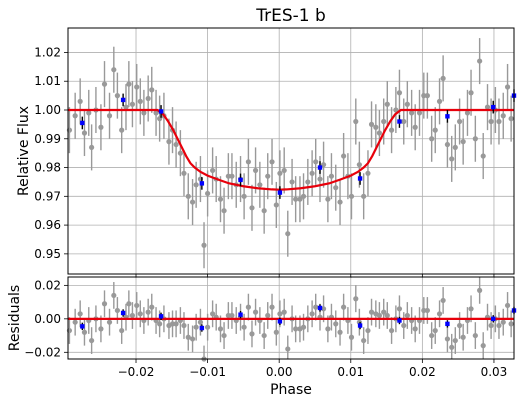  I want to click on x-tick-label: −0.02, so click(136, 372).